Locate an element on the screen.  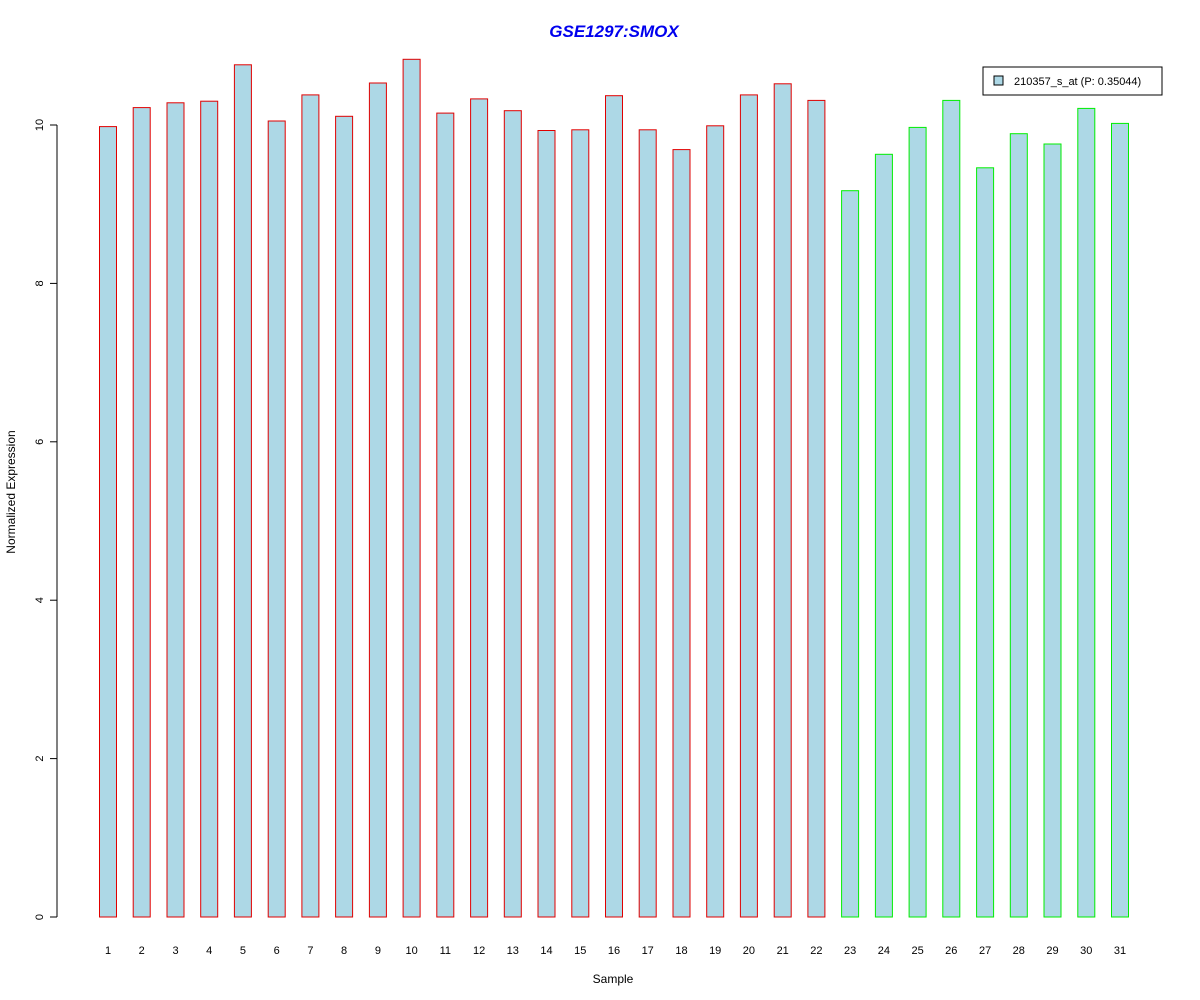
x-tick-label: 19 is located at coordinates (715, 951).